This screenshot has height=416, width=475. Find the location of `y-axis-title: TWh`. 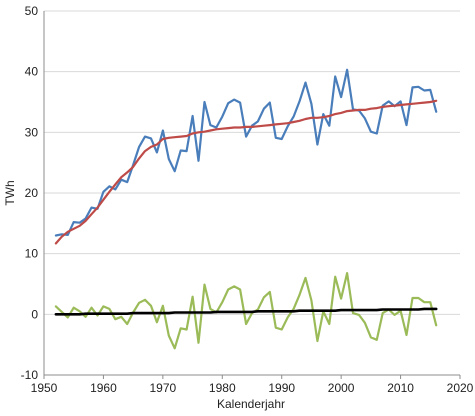

y-axis-title: TWh is located at coordinates (10, 192).